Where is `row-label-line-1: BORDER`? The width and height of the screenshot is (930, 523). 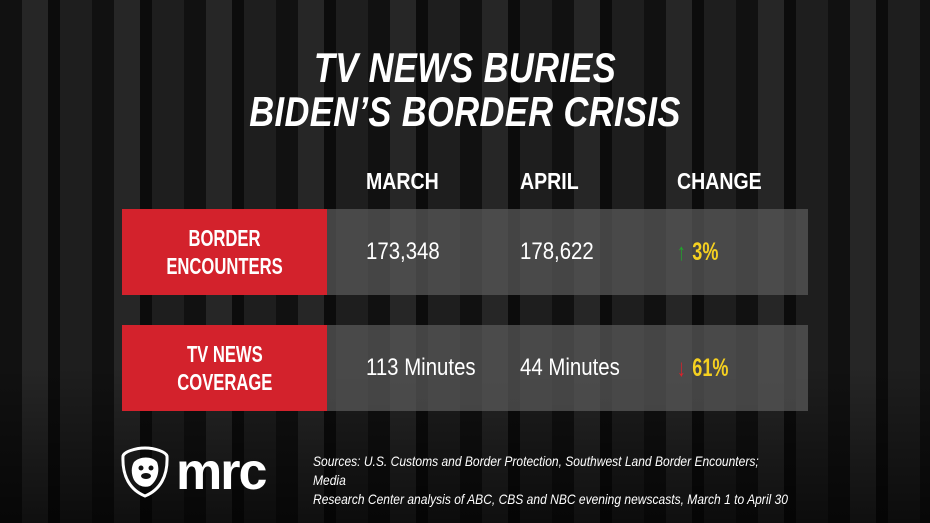 row-label-line-1: BORDER is located at coordinates (224, 238).